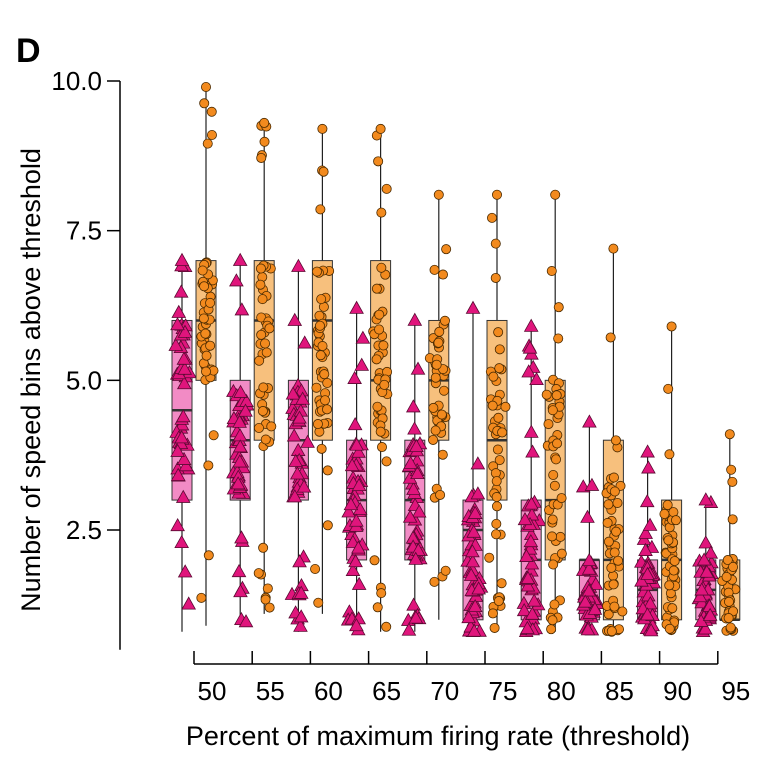 Image resolution: width=768 pixels, height=768 pixels. What do you see at coordinates (444, 691) in the screenshot?
I see `x-tick-label: 70` at bounding box center [444, 691].